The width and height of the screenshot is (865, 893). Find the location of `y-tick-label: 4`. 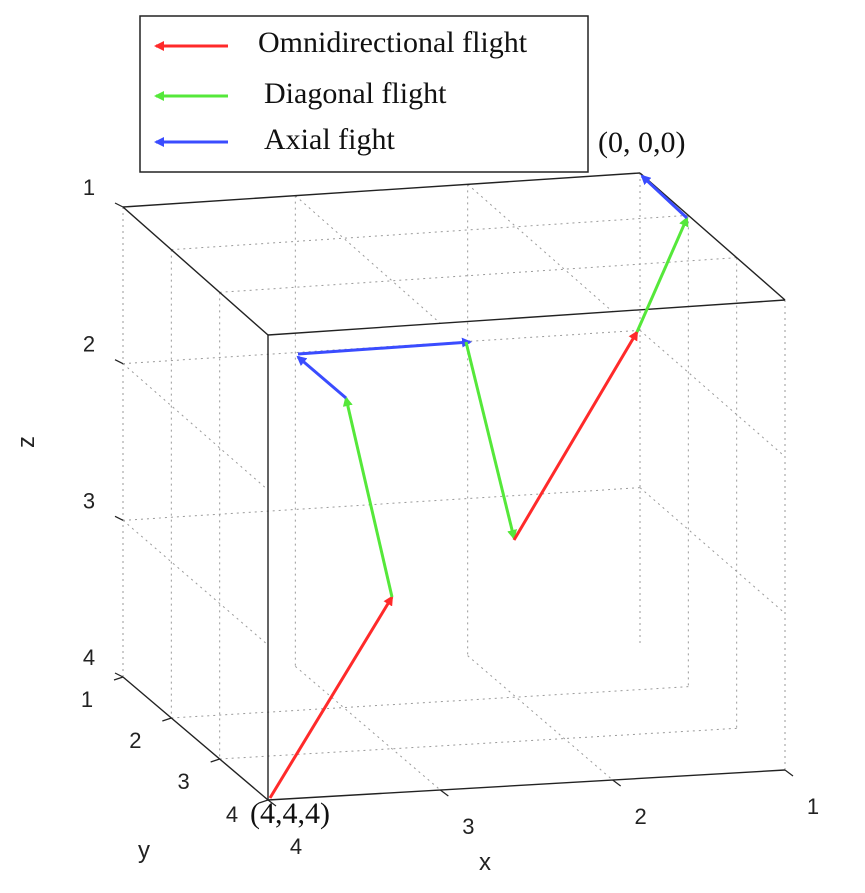

y-tick-label: 4 is located at coordinates (232, 814).